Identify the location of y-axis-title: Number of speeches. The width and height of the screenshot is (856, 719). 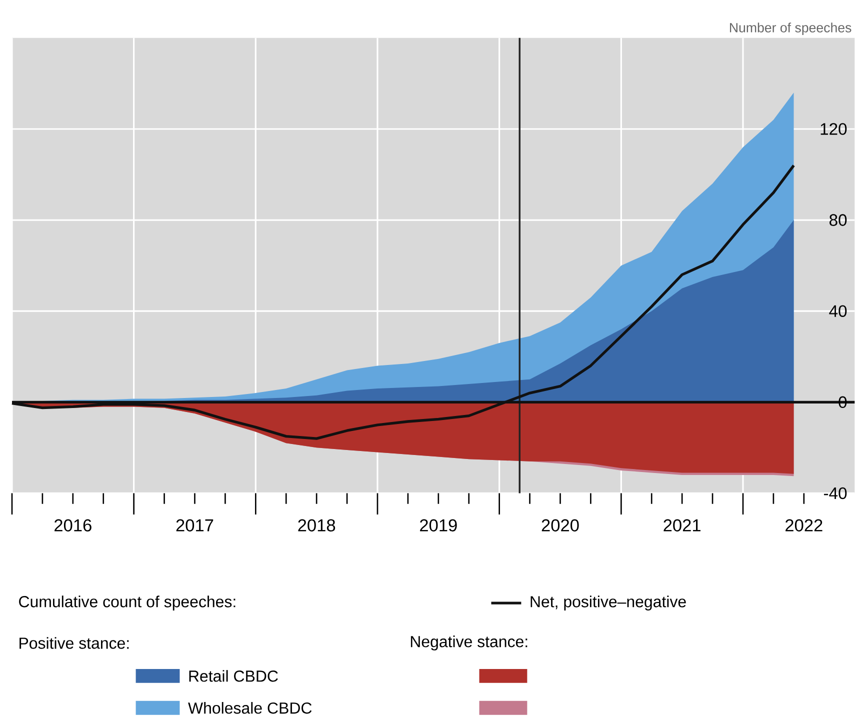
(791, 29).